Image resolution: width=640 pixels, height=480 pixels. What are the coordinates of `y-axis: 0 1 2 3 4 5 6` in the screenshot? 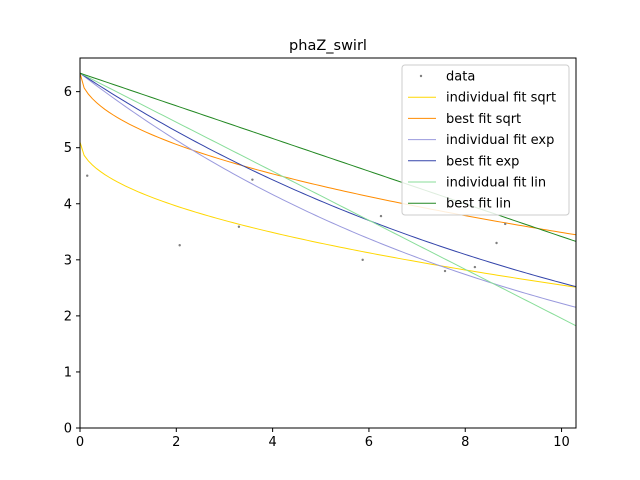 It's located at (72, 261).